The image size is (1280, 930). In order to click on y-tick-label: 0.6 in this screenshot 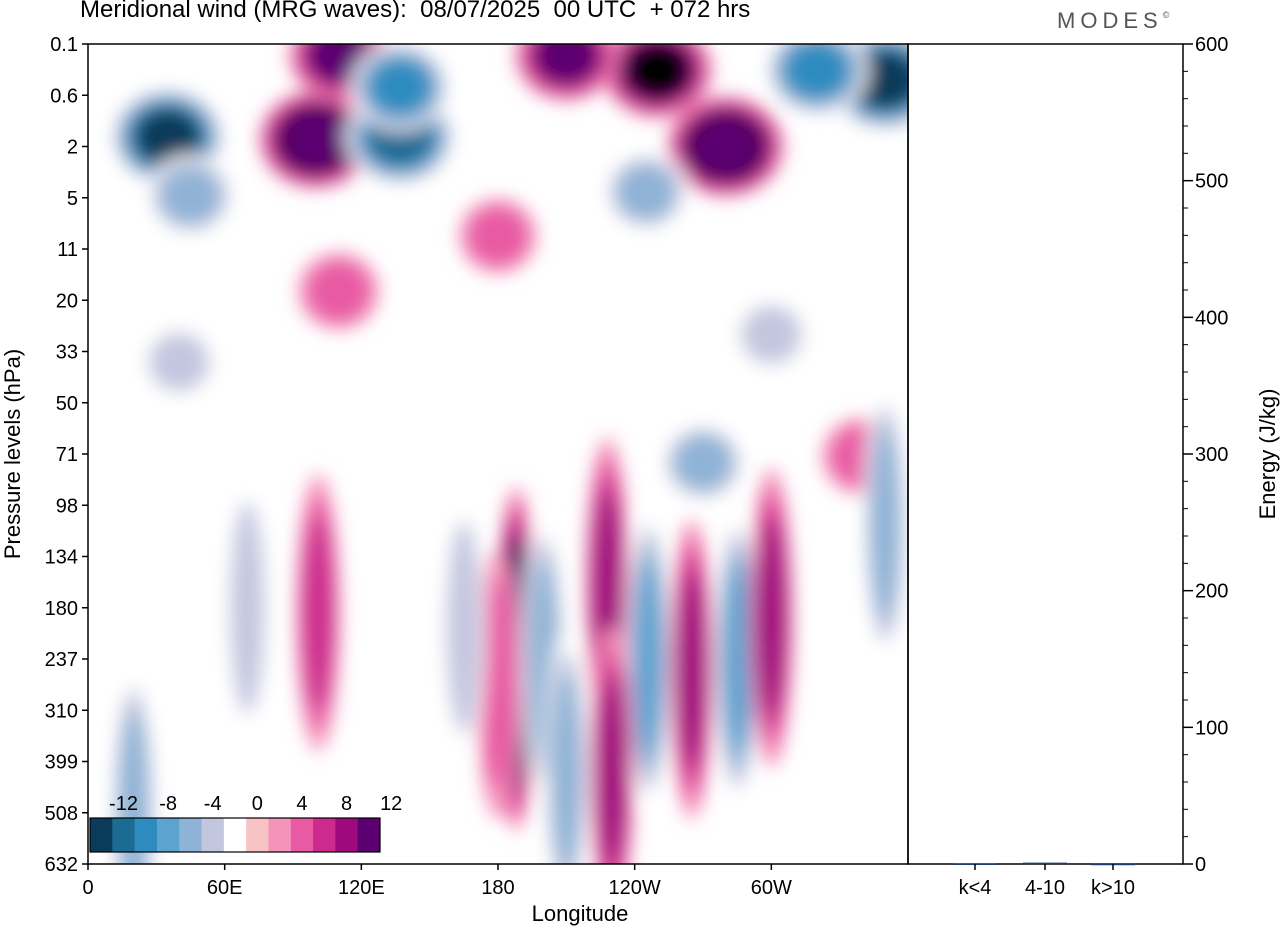, I will do `click(64, 96)`.